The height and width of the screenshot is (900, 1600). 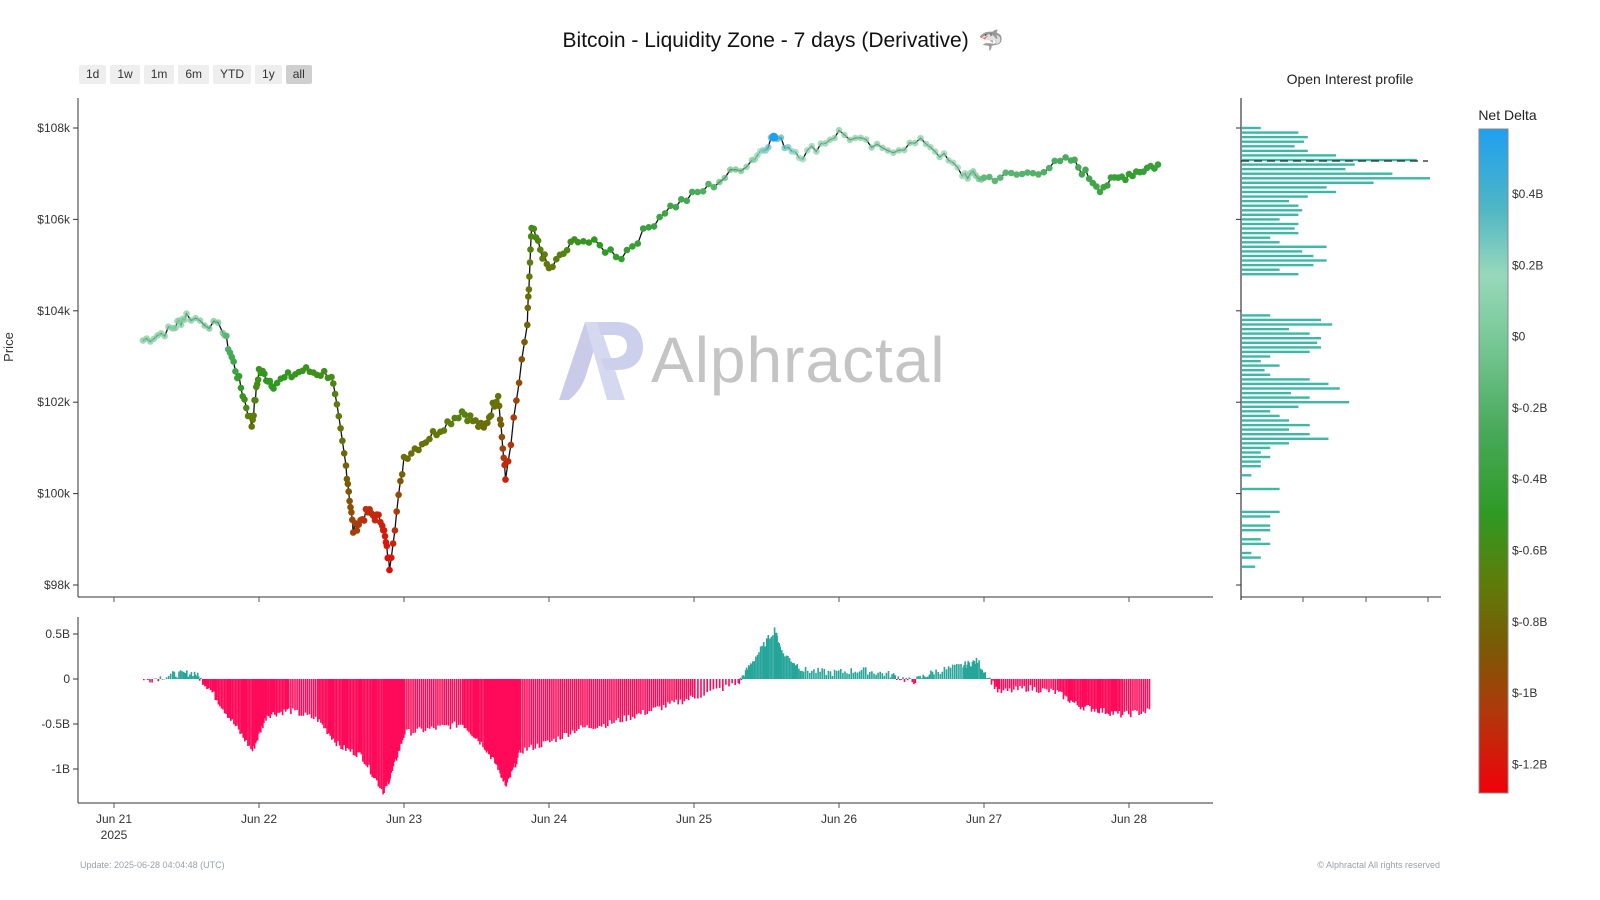 I want to click on range-selector: 1d 1w 1m 6m YTD 1y all, so click(x=195, y=74).